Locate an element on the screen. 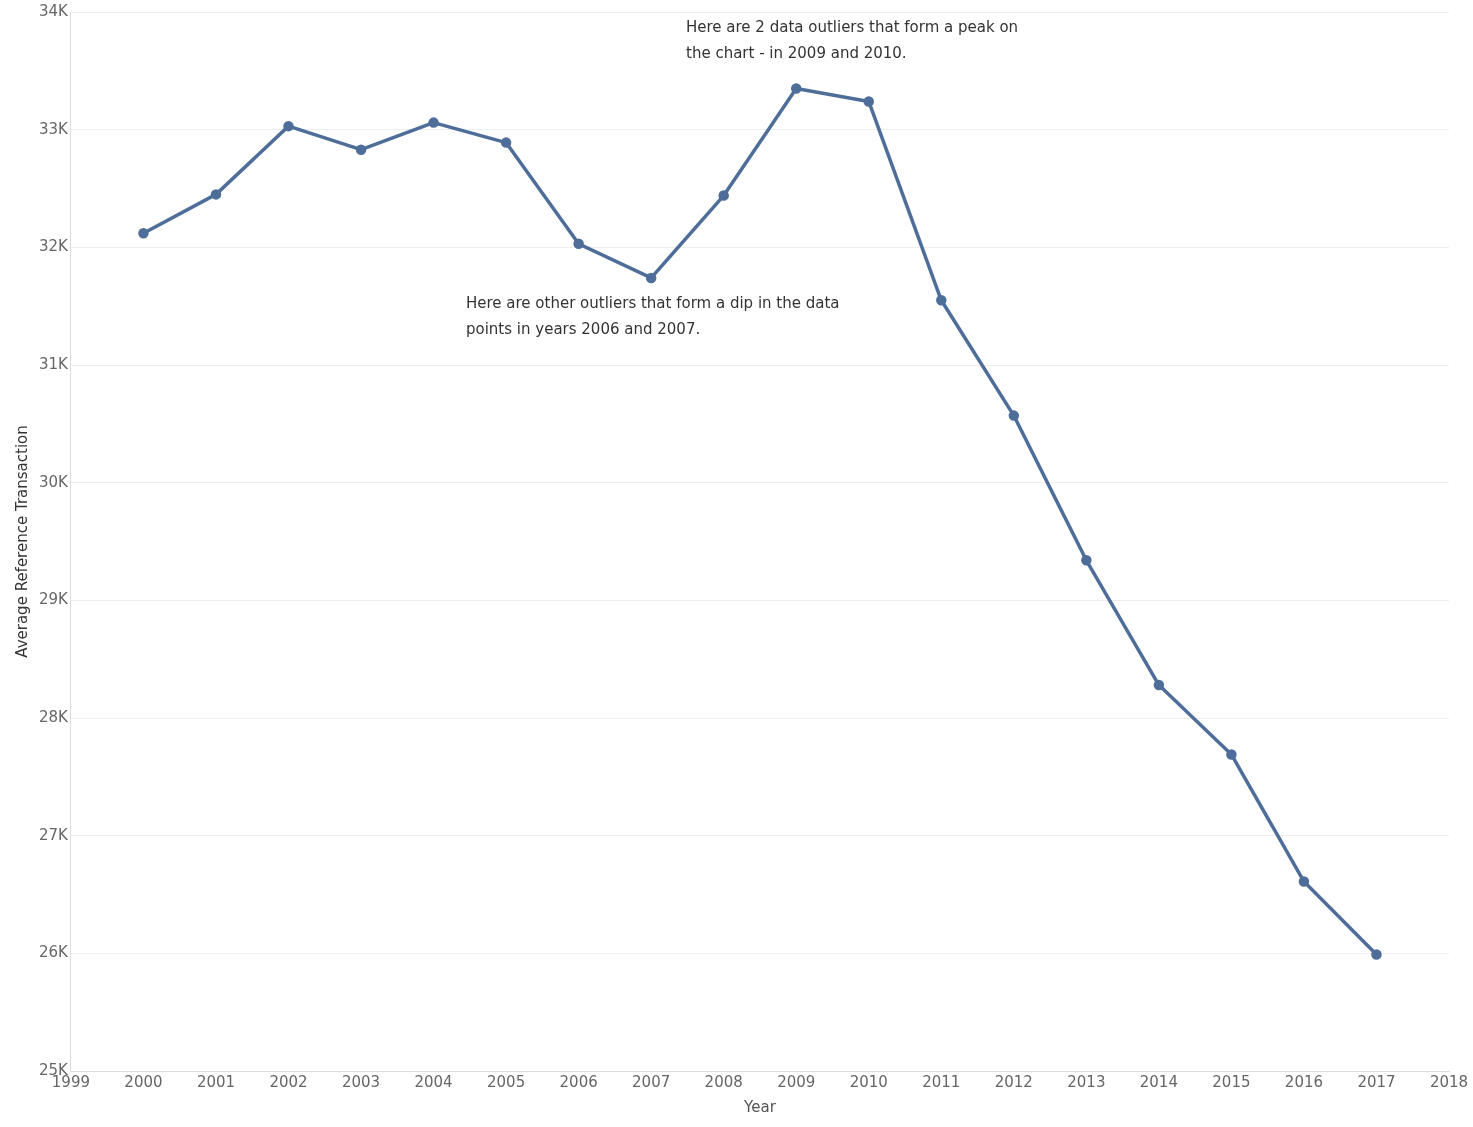  x-tick-label: 2016 is located at coordinates (1304, 1081).